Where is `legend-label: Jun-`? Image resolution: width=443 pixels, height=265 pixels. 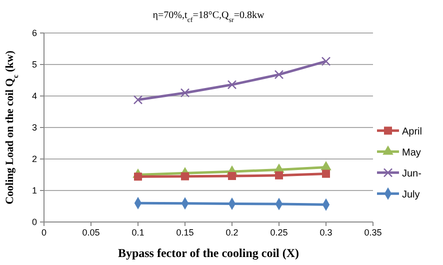 legend-label: Jun- is located at coordinates (412, 174).